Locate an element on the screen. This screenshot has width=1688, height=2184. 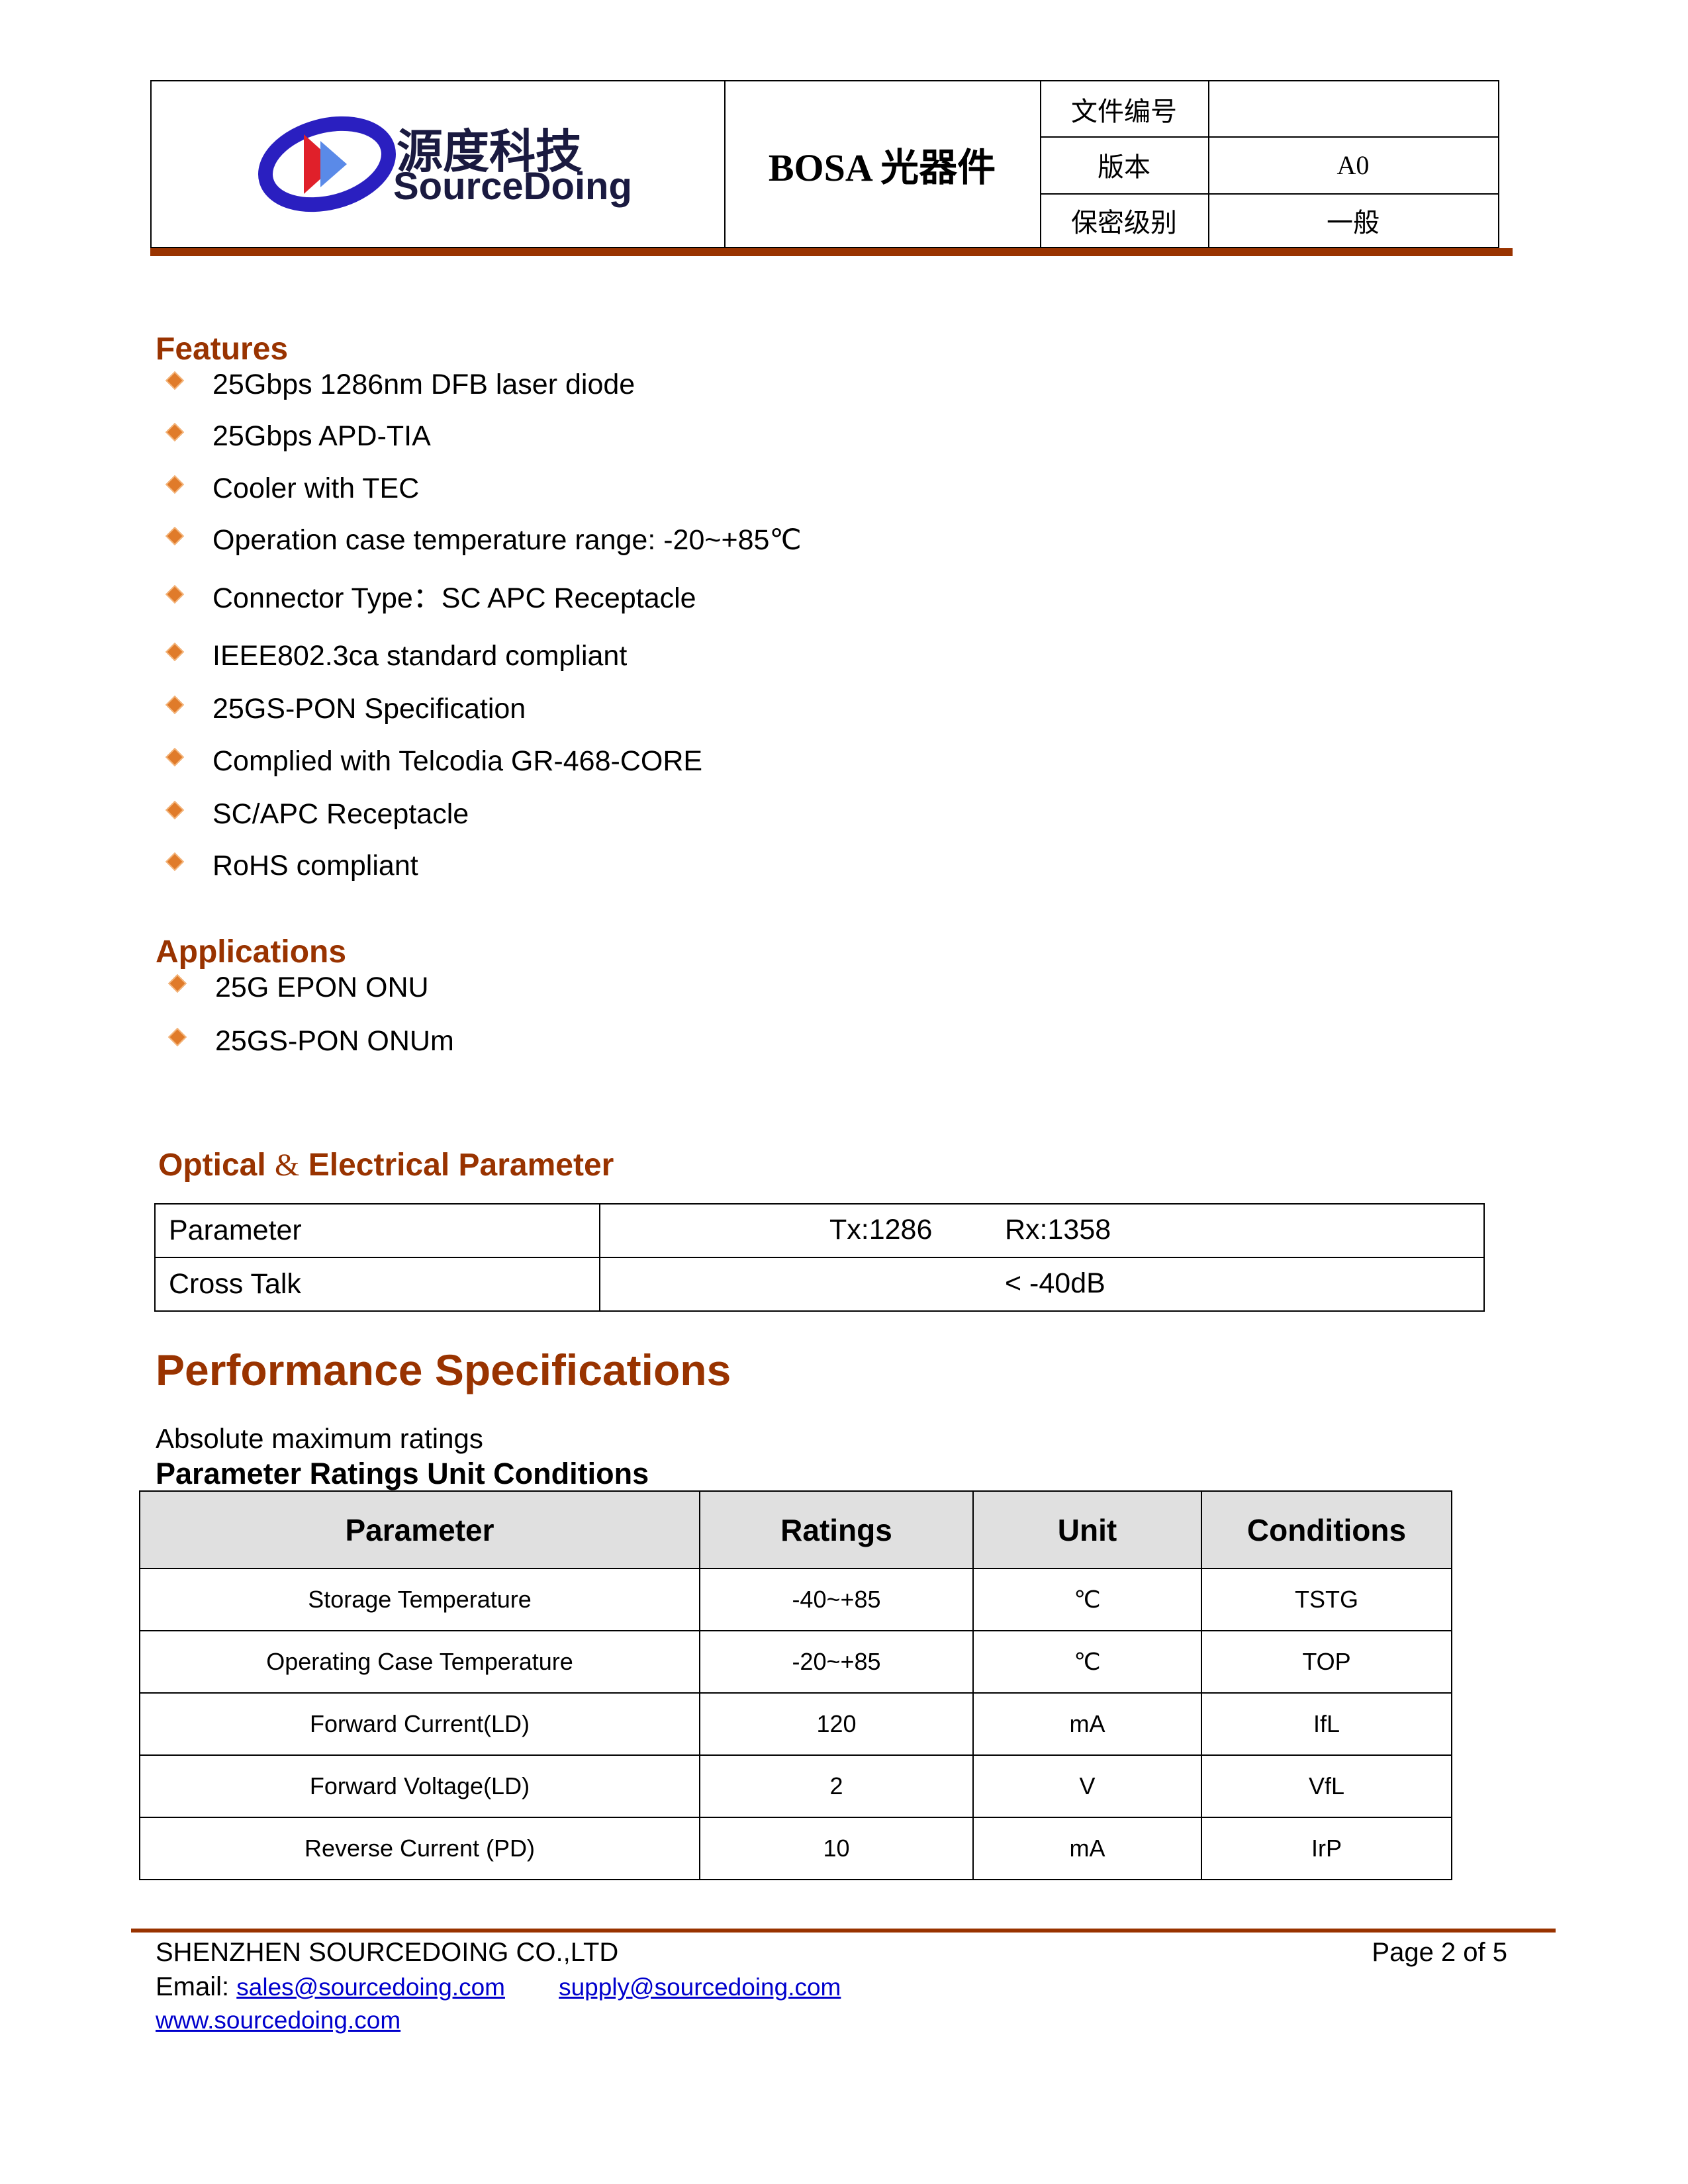
application-item: 25GS-PON ONUm is located at coordinates (334, 1041).